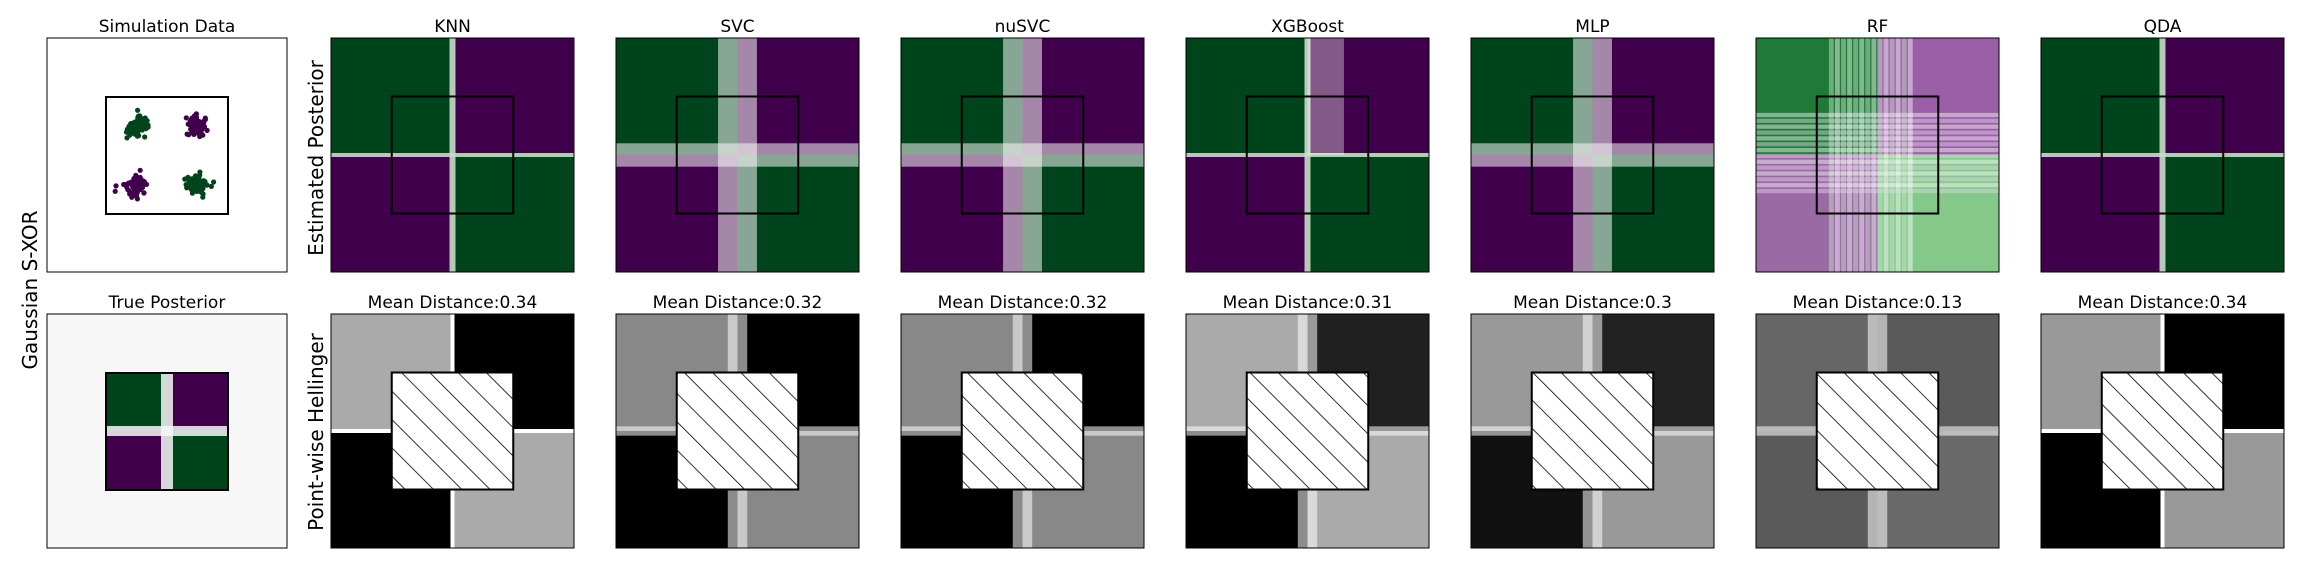 The width and height of the screenshot is (2304, 576). I want to click on qda-hellinger-panel: Mean Distance:0.34, so click(2162, 421).